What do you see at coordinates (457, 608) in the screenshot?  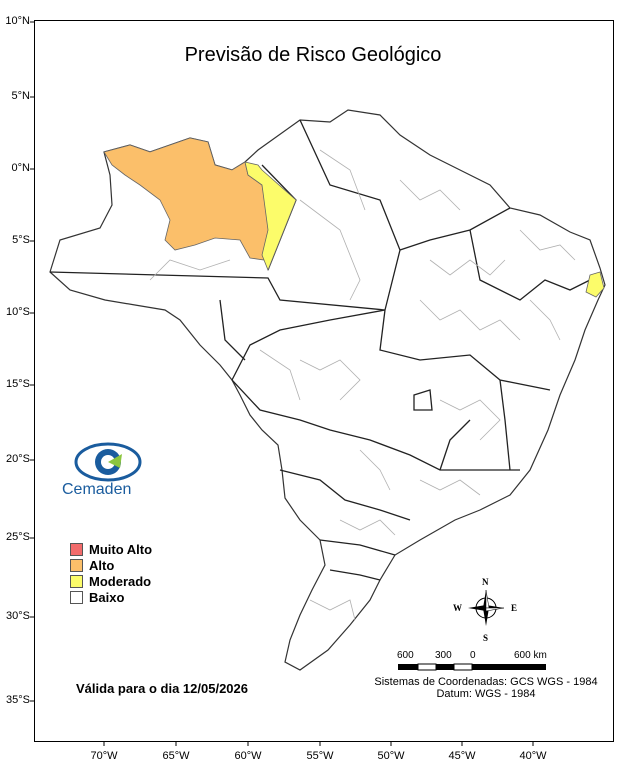 I see `compass-w: W` at bounding box center [457, 608].